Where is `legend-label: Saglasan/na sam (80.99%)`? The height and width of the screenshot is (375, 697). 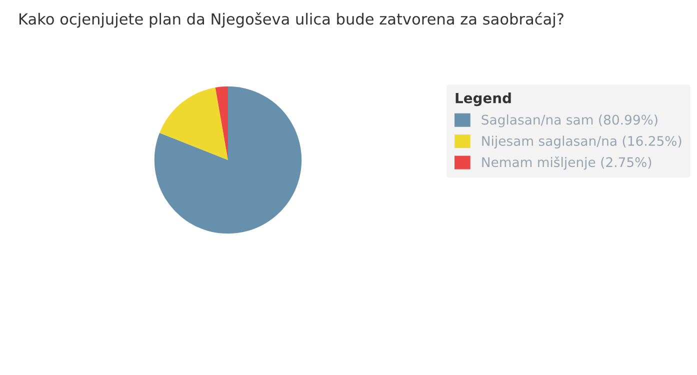 legend-label: Saglasan/na sam (80.99%) is located at coordinates (570, 121).